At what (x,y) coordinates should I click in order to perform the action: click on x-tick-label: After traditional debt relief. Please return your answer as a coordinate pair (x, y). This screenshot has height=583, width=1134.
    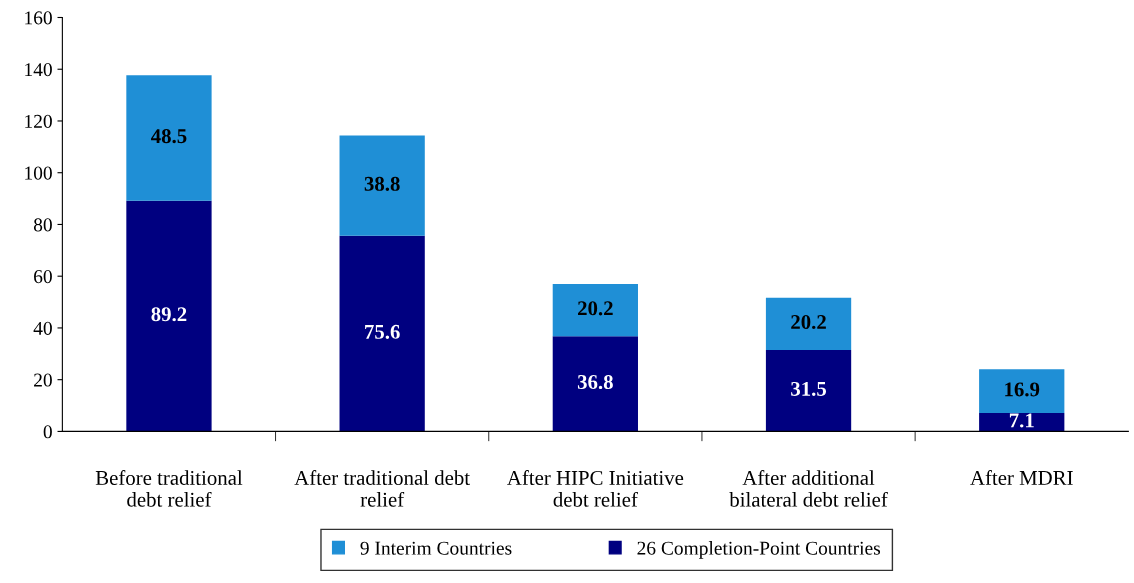
    Looking at the image, I should click on (382, 488).